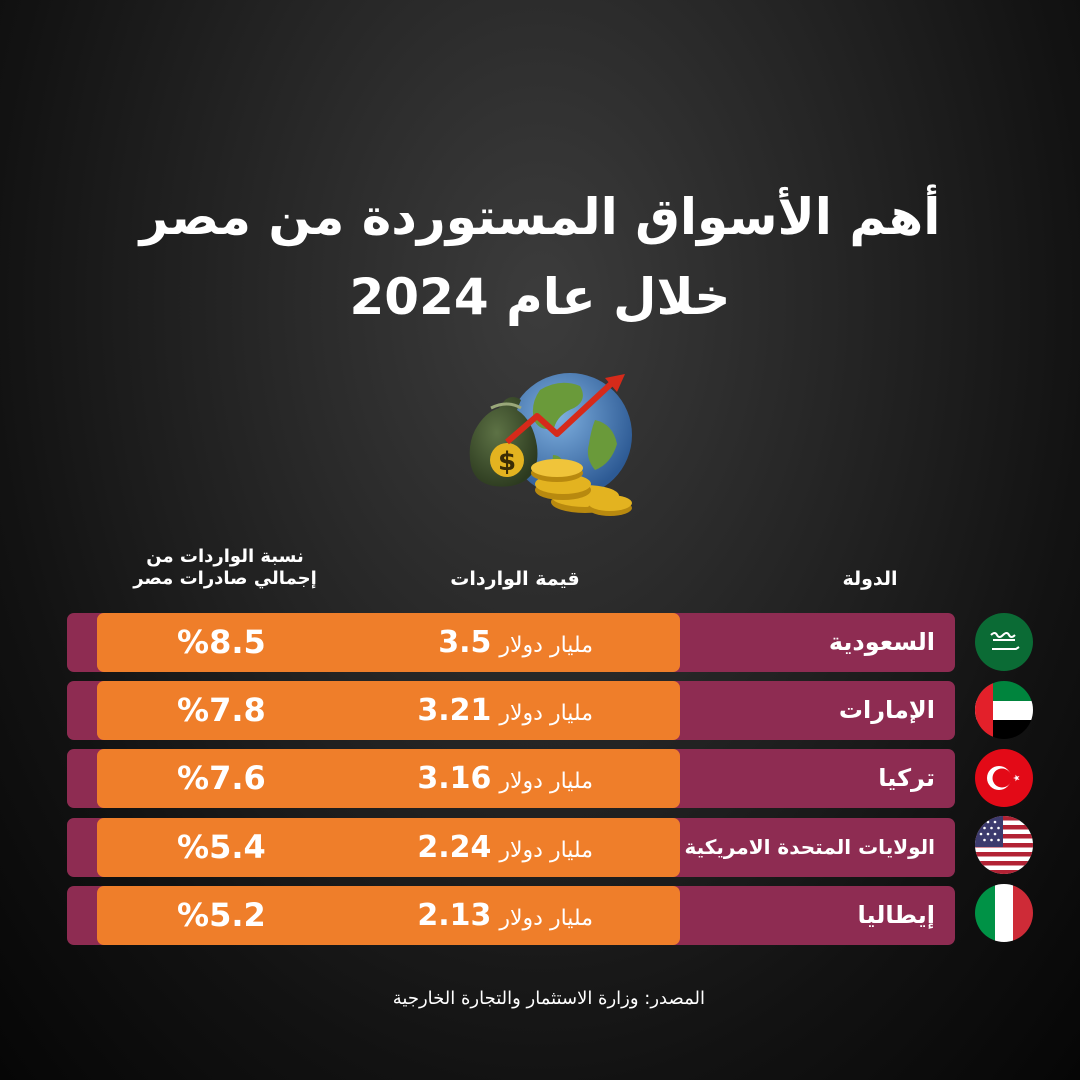 This screenshot has width=1080, height=1080. I want to click on value-number: 3.5, so click(465, 642).